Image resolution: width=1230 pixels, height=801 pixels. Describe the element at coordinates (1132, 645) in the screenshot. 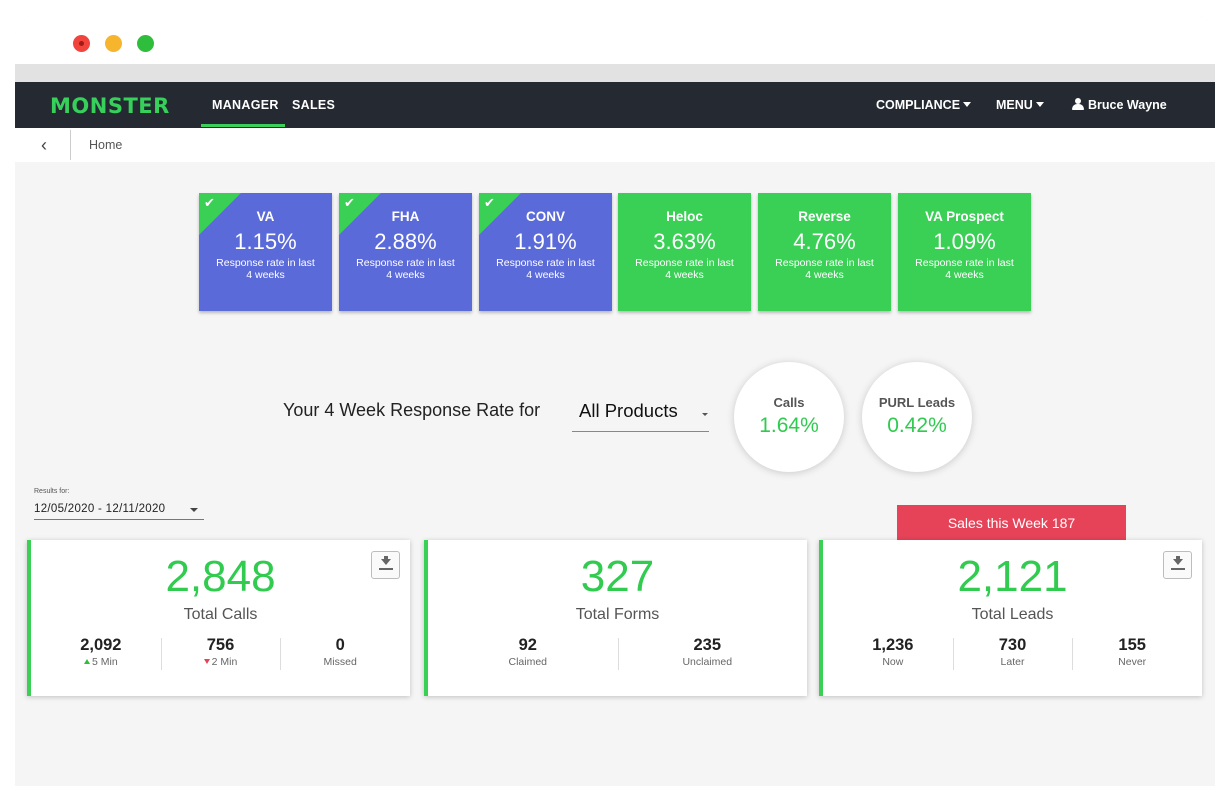

I see `stat-value: 155` at that location.